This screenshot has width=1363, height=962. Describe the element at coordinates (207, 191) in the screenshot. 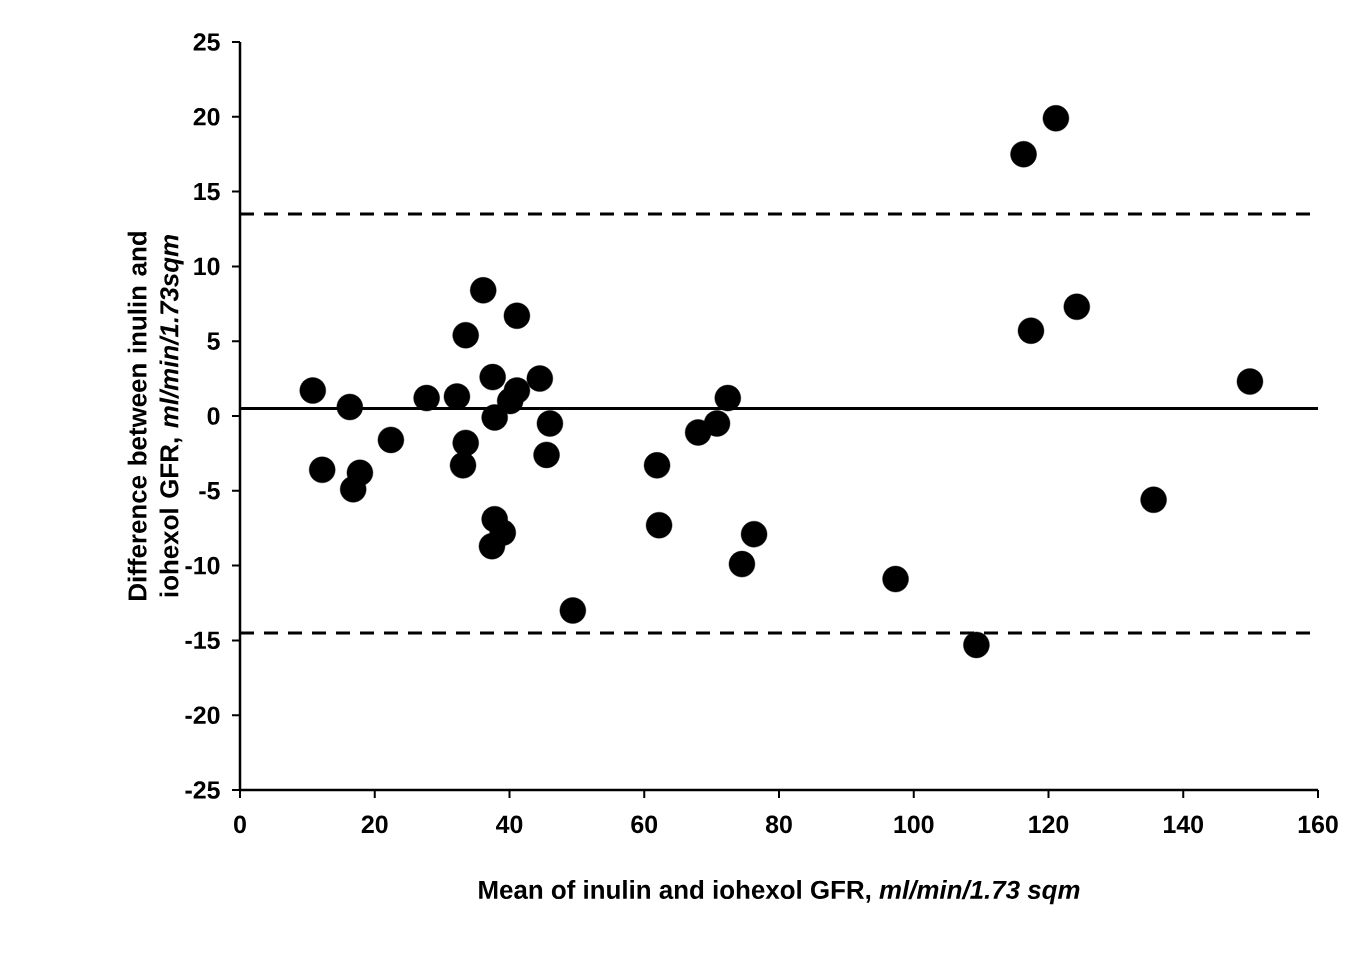

I see `y-tick-label: 15` at that location.